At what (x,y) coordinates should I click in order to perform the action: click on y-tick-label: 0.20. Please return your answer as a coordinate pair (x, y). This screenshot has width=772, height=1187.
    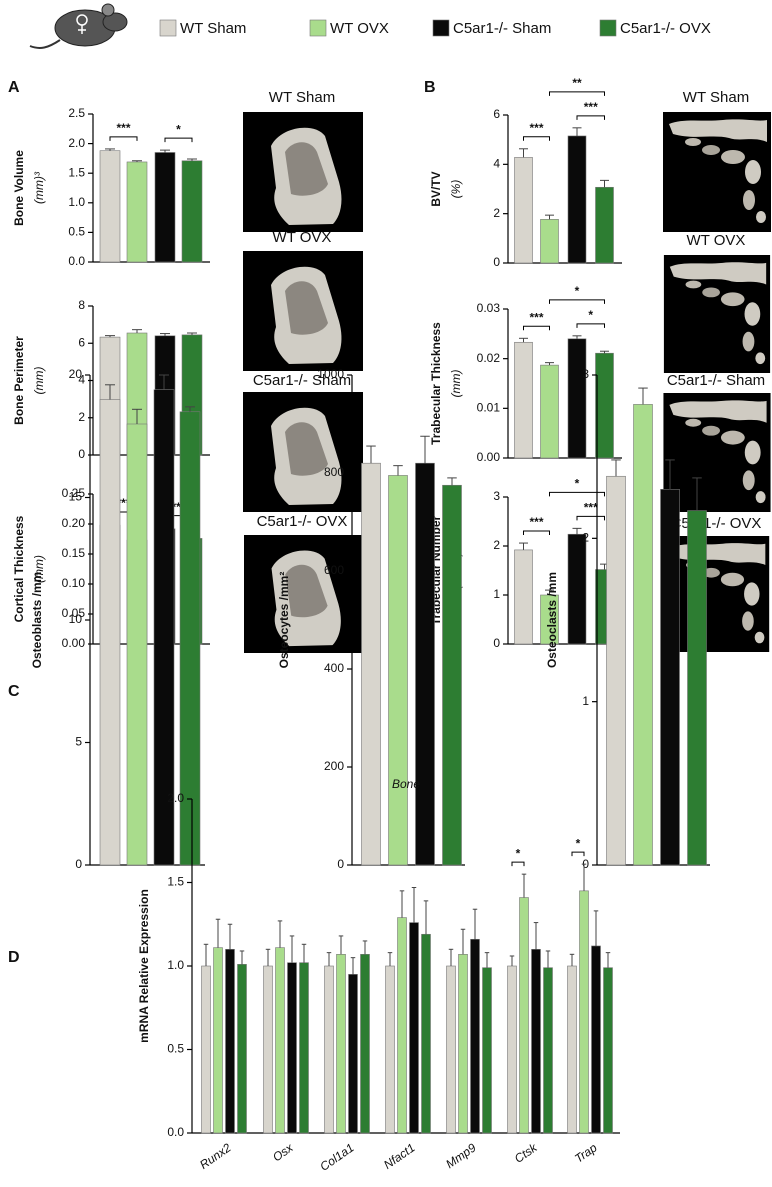
    Looking at the image, I should click on (74, 523).